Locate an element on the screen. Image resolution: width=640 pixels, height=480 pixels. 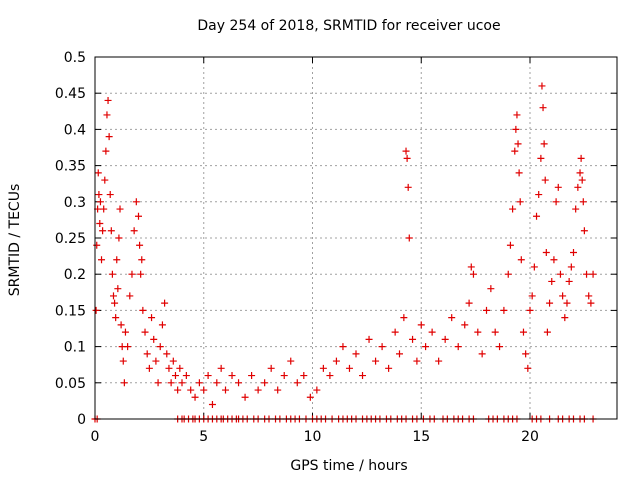
y-tick-label: 0.5 is located at coordinates (75, 58).